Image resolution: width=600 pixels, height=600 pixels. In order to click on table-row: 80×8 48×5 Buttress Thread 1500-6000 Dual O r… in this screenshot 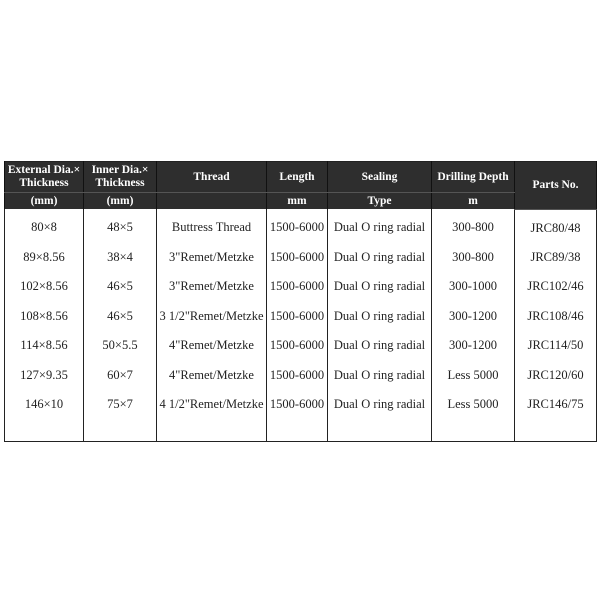, I will do `click(300, 226)`.